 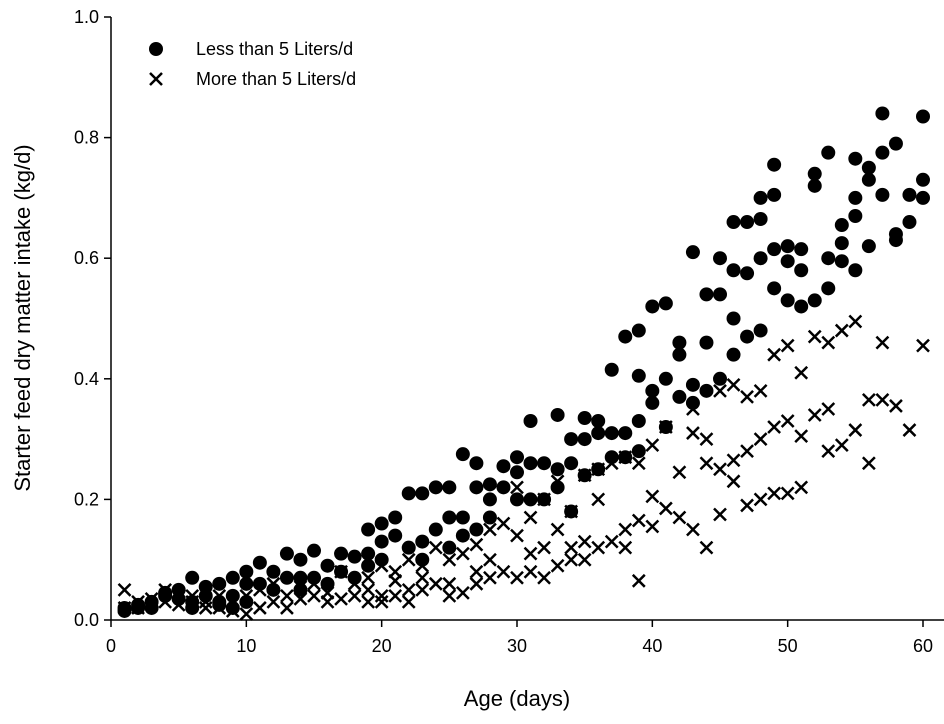 I want to click on x-tick-label: 20, so click(x=382, y=646).